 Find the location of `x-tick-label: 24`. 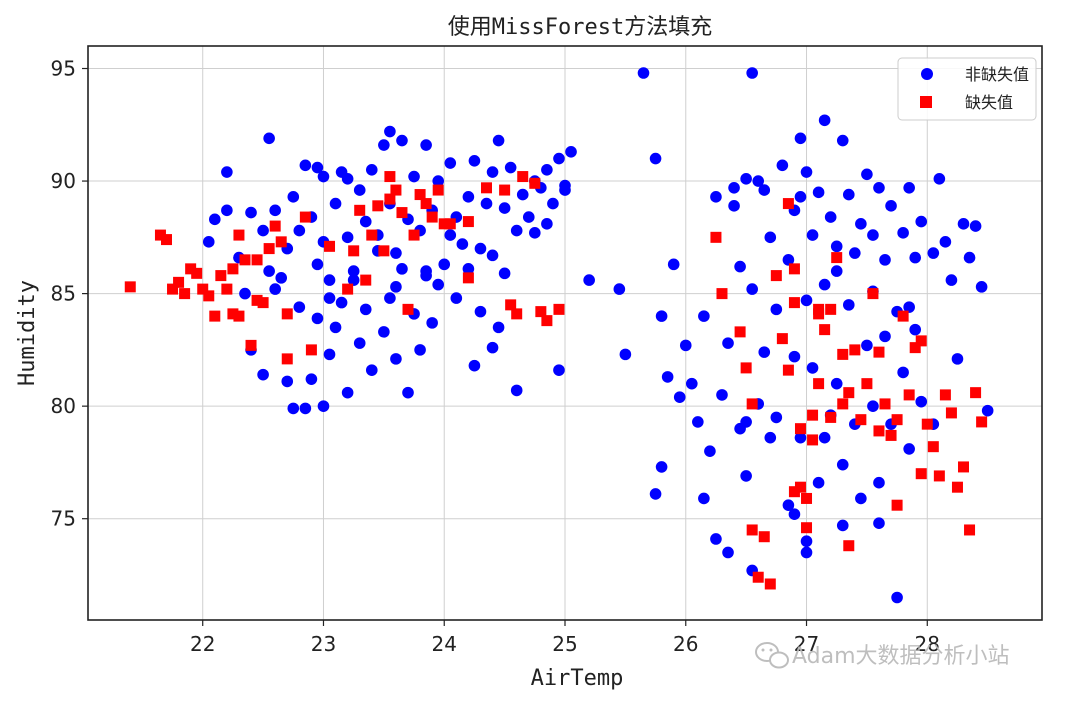

x-tick-label: 24 is located at coordinates (444, 644).